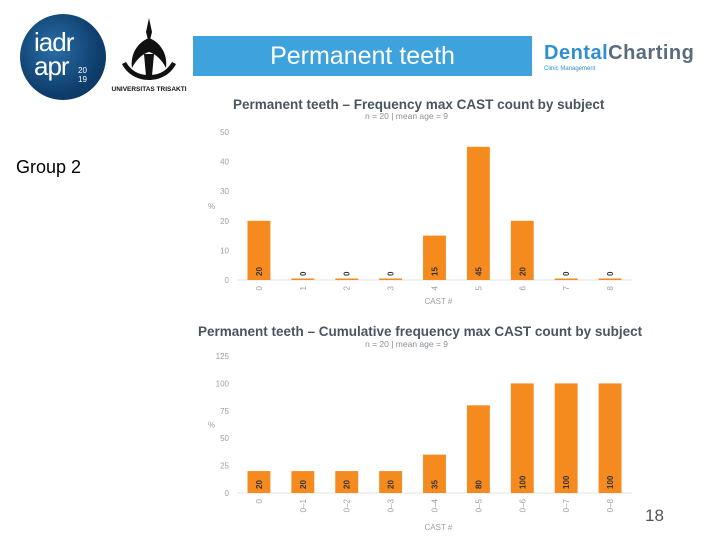  What do you see at coordinates (54, 42) in the screenshot?
I see `iadr-logo-text: iadr` at bounding box center [54, 42].